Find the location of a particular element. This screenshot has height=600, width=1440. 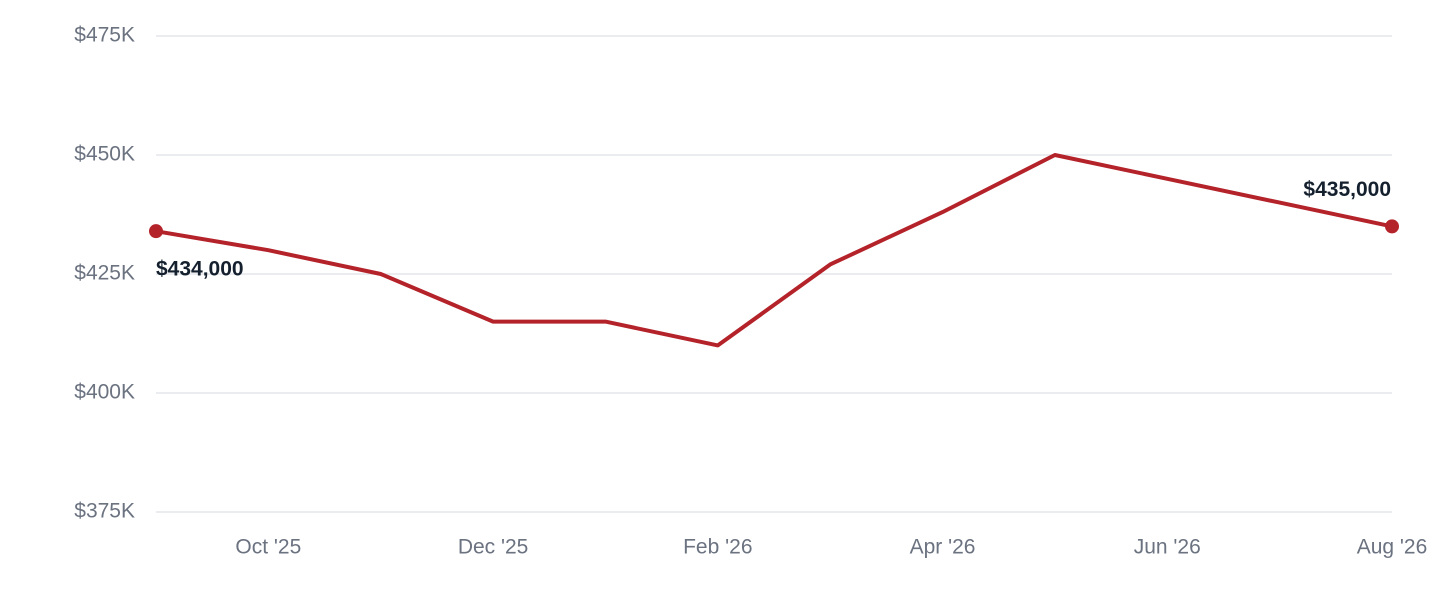

x-tick-label: Oct '25 is located at coordinates (268, 547).